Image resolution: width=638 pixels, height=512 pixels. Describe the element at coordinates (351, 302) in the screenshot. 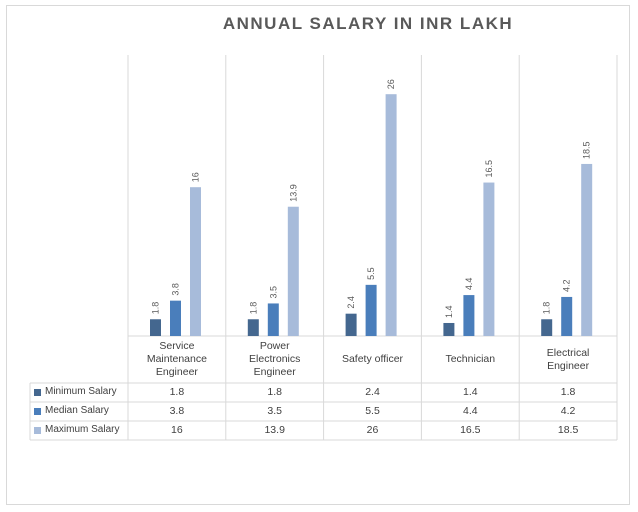

I see `data-label: 2.4` at that location.